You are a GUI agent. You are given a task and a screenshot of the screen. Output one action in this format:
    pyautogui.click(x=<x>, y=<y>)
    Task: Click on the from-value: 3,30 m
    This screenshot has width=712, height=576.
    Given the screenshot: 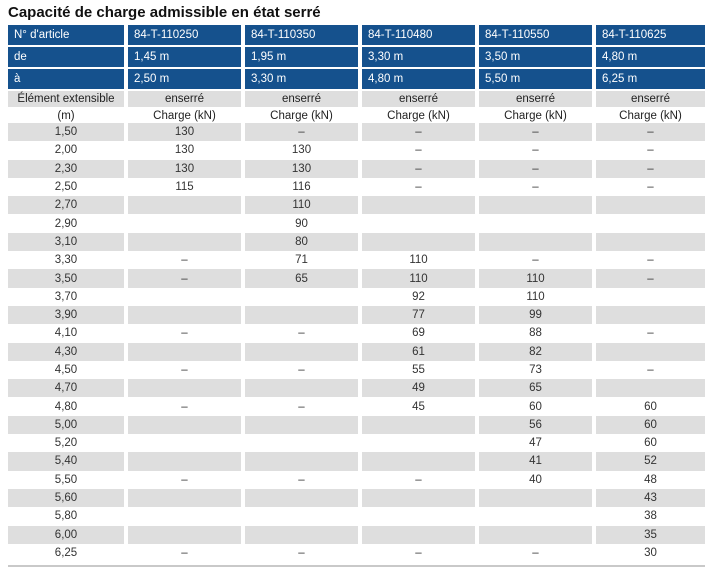 What is the action you would take?
    pyautogui.click(x=418, y=57)
    